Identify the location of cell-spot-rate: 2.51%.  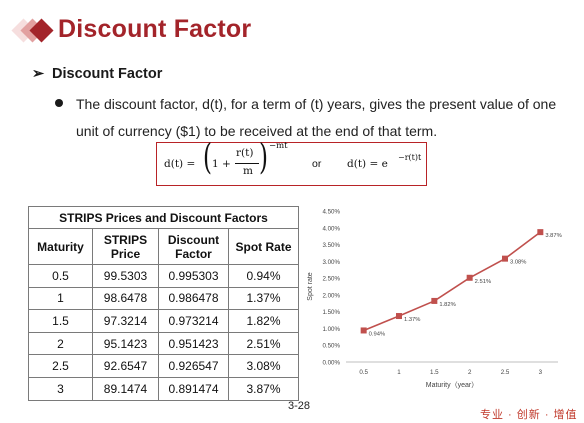
(263, 343).